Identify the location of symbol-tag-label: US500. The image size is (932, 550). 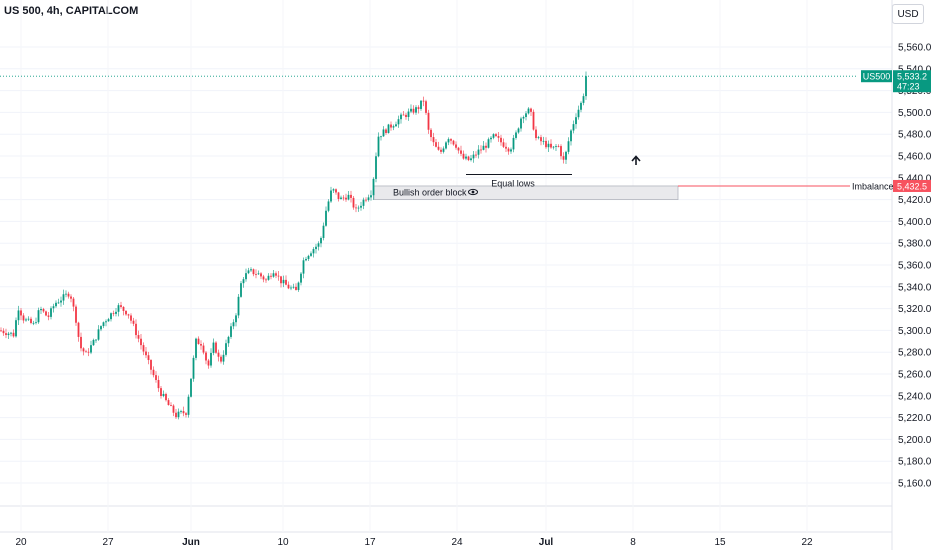
(877, 77).